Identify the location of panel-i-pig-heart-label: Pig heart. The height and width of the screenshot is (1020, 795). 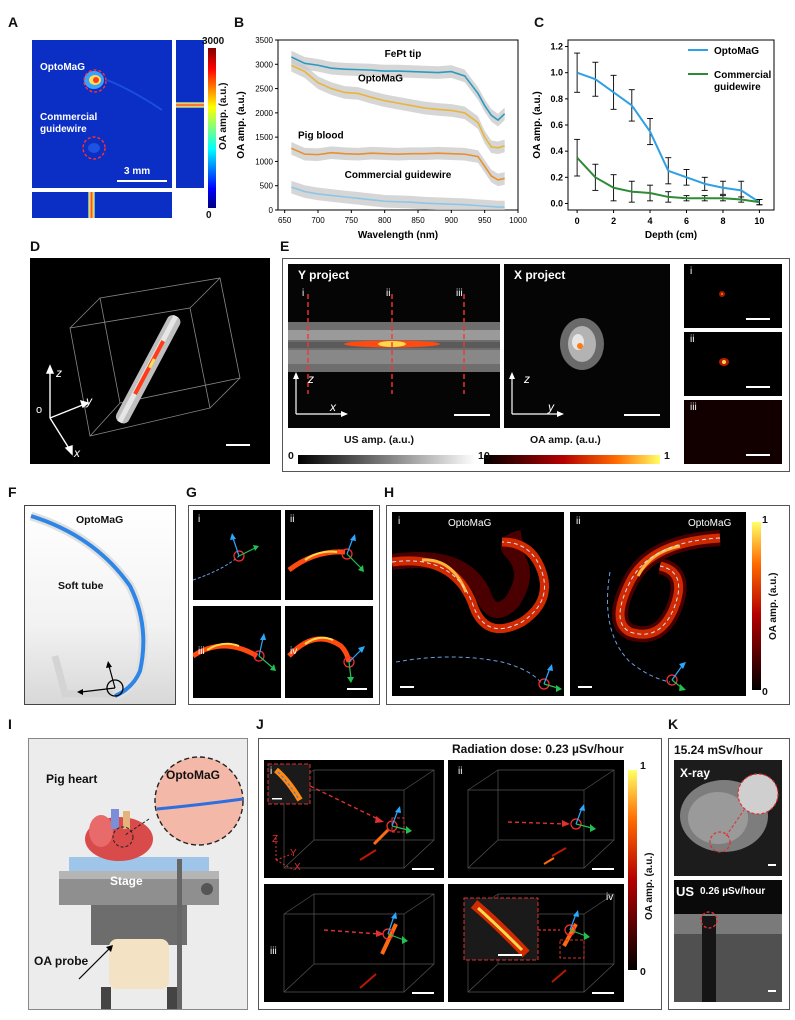
(72, 779).